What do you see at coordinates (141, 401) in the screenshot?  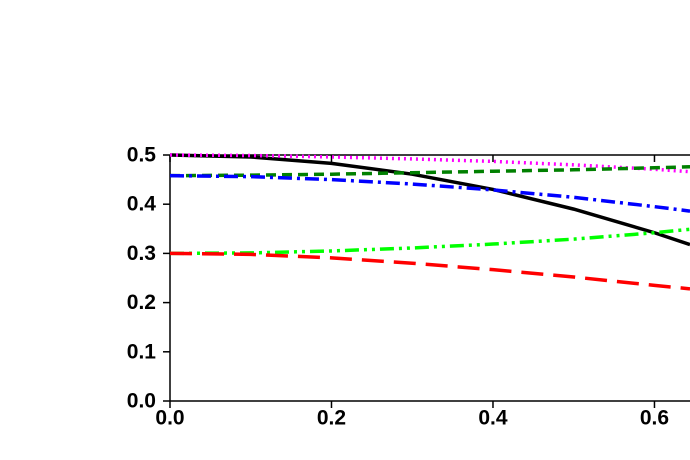 I see `y-tick-label: 0.0` at bounding box center [141, 401].